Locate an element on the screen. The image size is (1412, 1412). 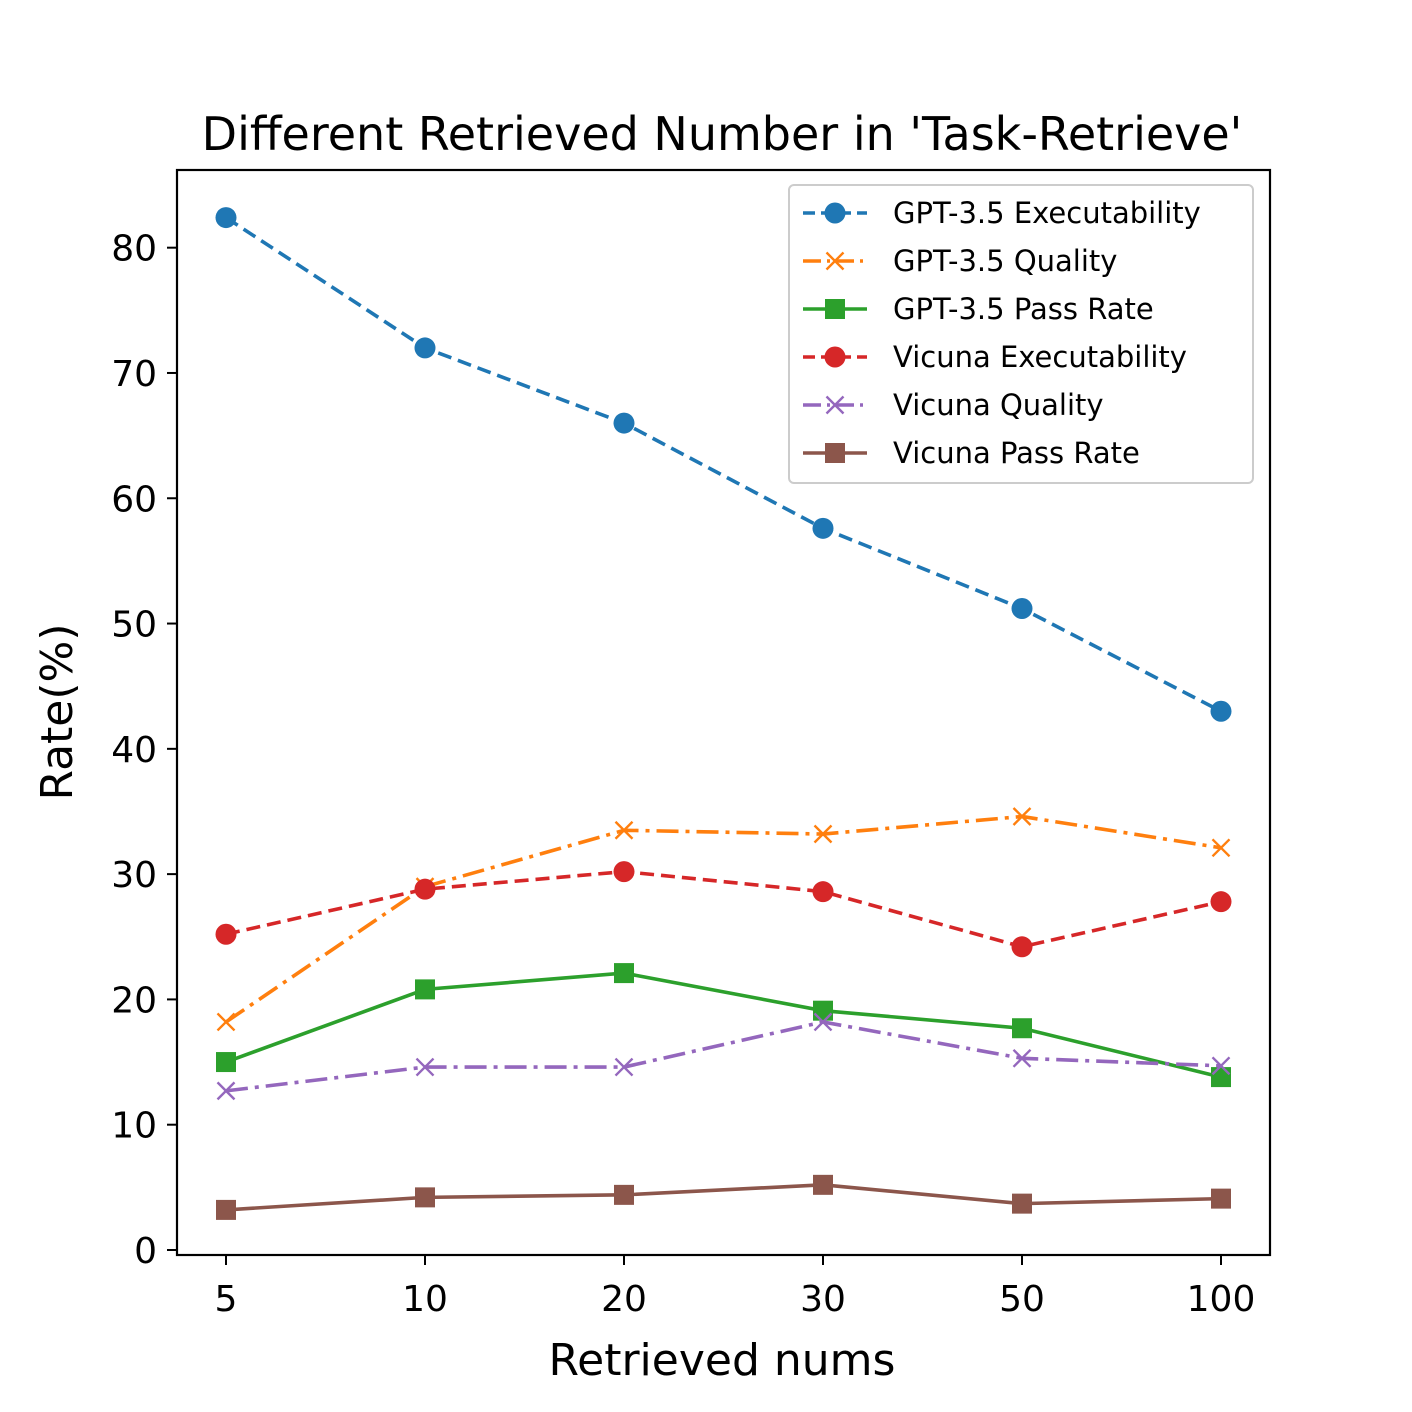
legend-entry: Vicuna Executability is located at coordinates (995, 357).